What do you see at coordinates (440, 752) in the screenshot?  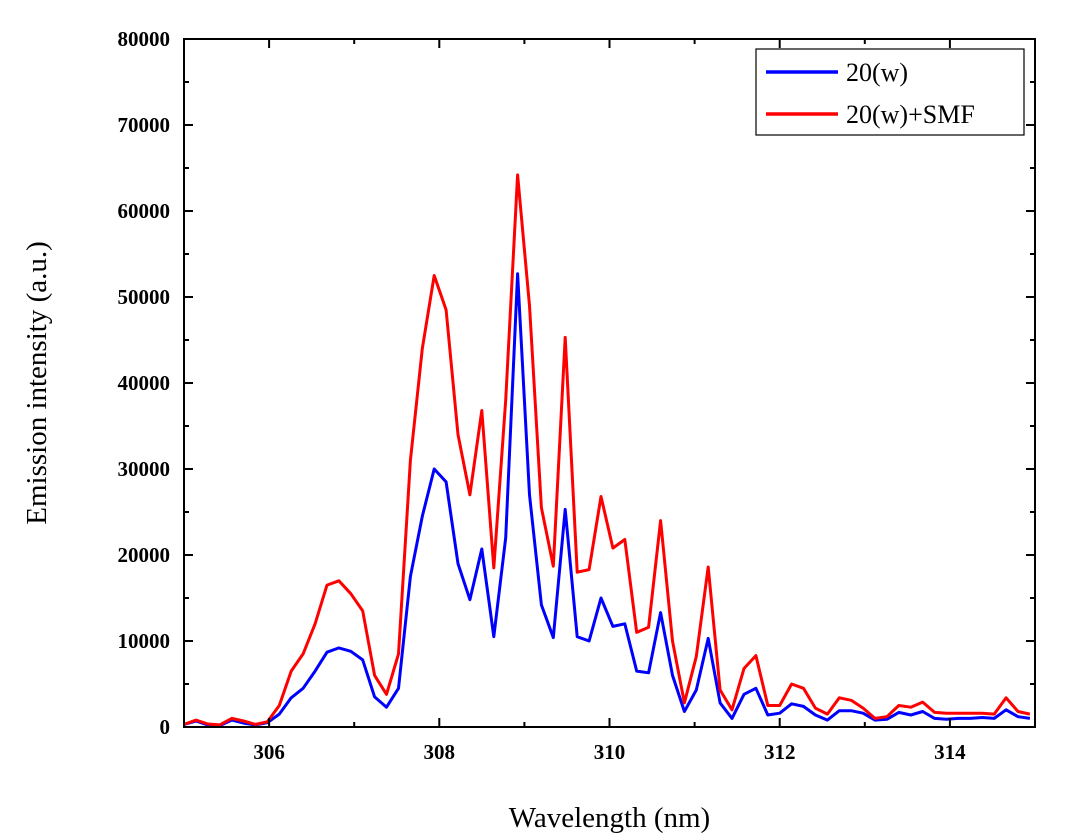 I see `x-tick-label: 308` at bounding box center [440, 752].